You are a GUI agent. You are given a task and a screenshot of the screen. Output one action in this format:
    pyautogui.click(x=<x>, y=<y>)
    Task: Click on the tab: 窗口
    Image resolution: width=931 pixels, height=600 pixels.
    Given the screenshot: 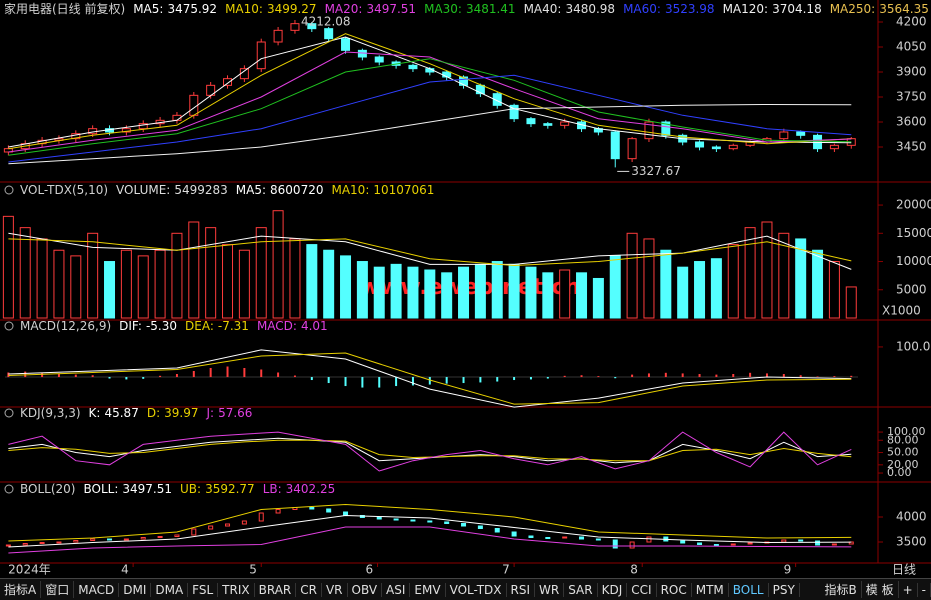 What is the action you would take?
    pyautogui.click(x=58, y=589)
    